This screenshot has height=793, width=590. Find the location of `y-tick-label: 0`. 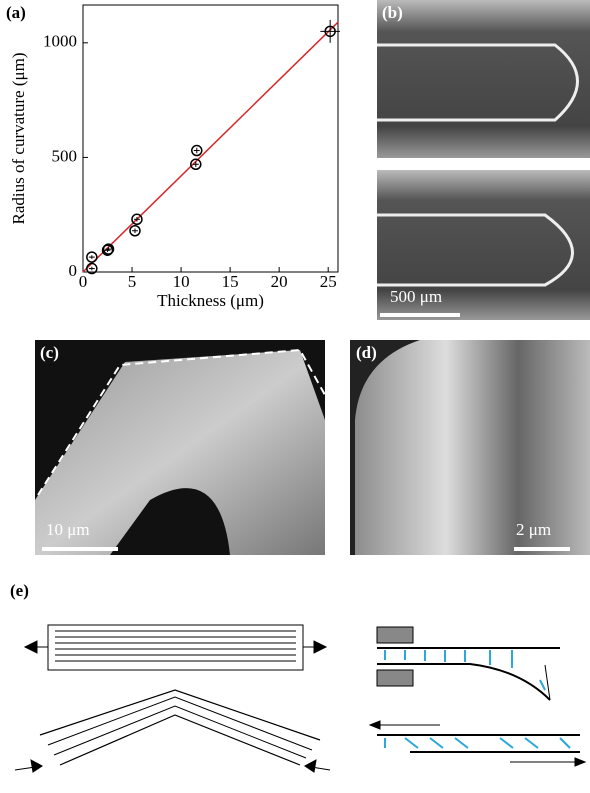

y-tick-label: 0 is located at coordinates (73, 270).